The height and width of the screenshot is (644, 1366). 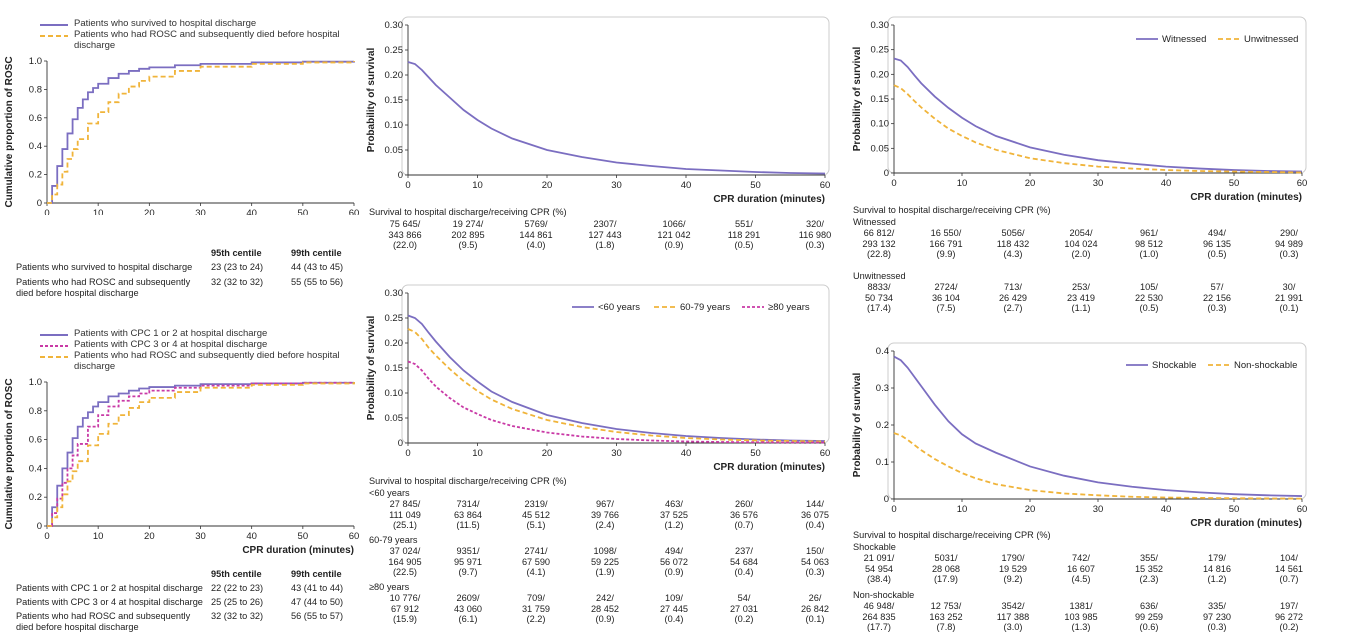 I want to click on count-line: 494/, so click(x=1217, y=233).